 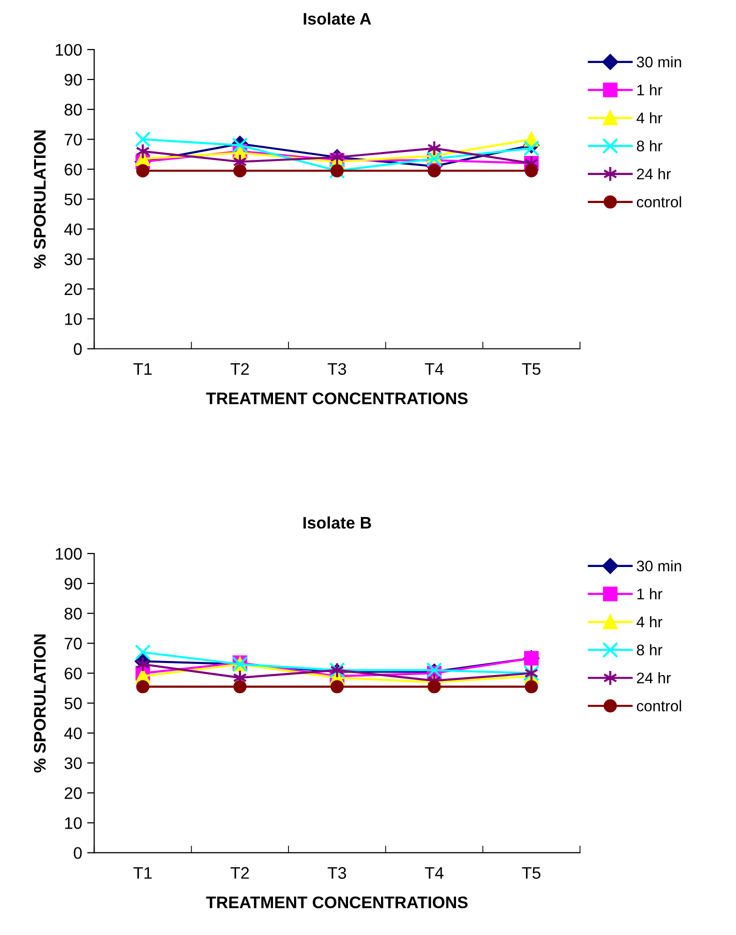 I want to click on chart-title: Isolate B, so click(x=337, y=522).